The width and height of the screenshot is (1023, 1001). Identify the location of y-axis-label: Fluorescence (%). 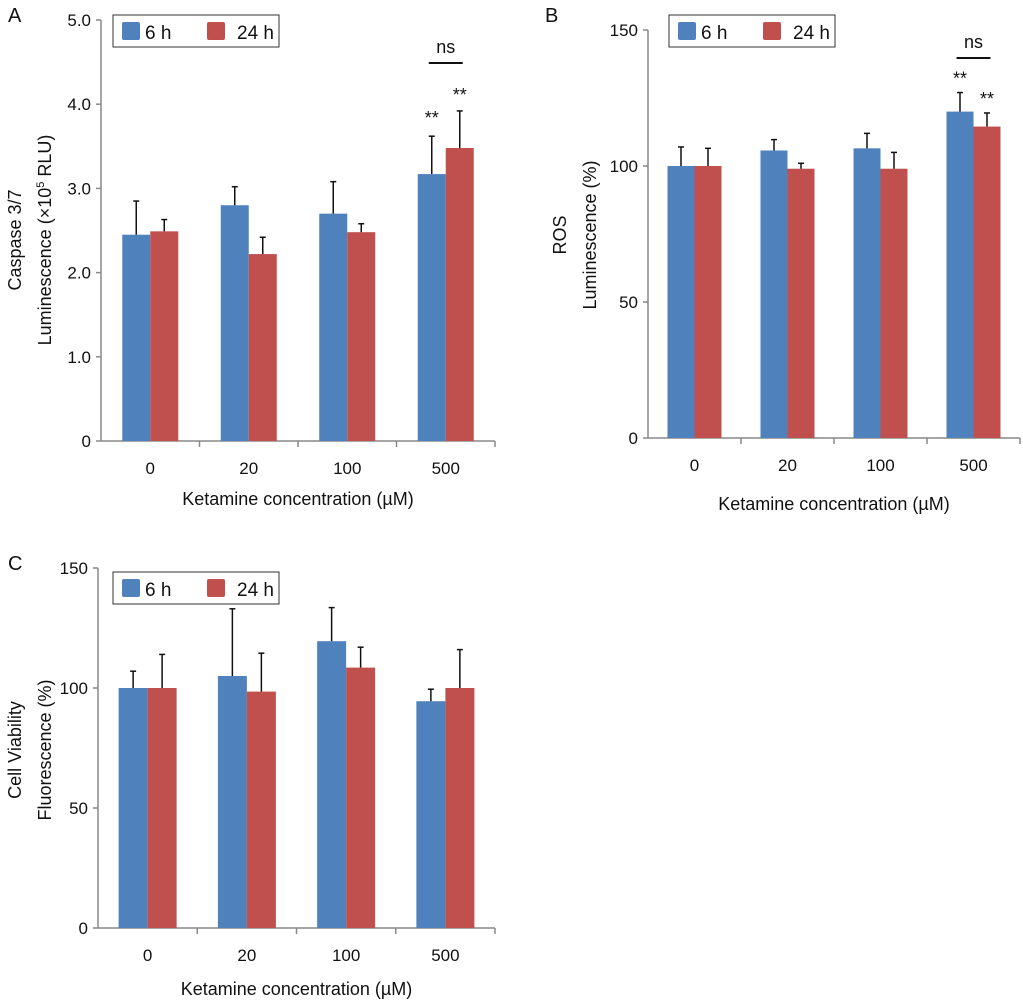
(45, 749).